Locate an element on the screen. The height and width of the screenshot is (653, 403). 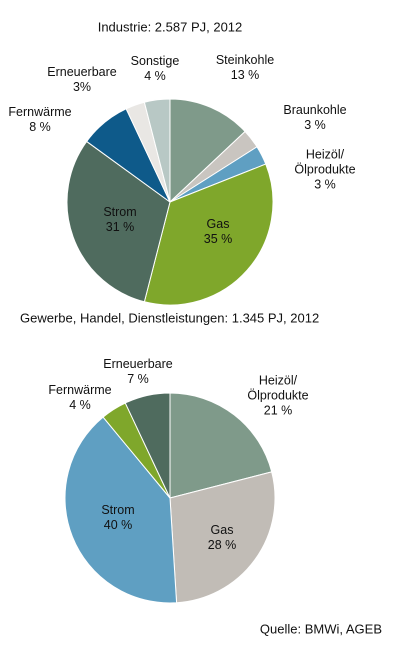
value-label: 40 % is located at coordinates (118, 525).